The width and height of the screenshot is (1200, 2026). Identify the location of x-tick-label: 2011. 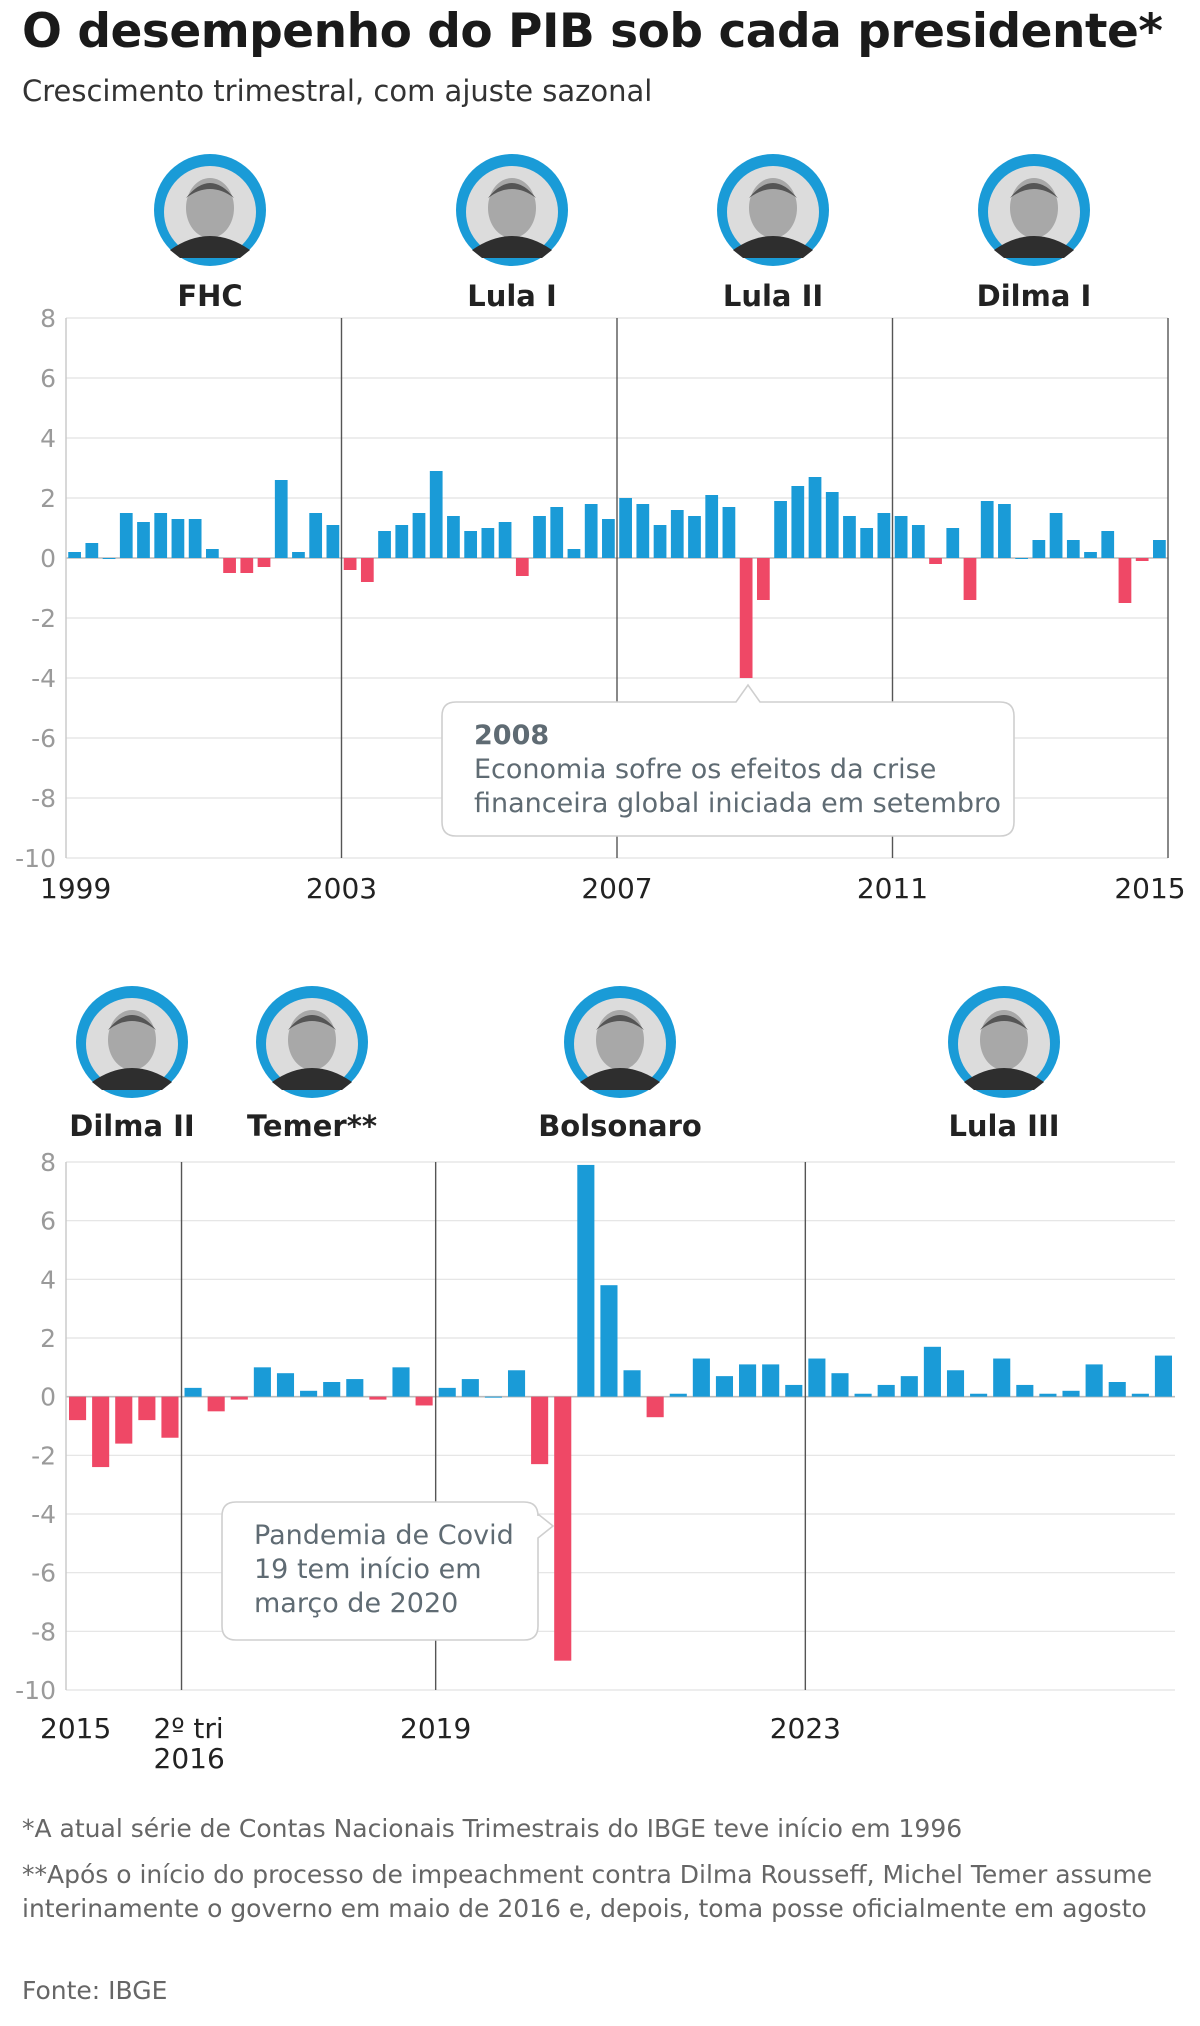
(892, 888).